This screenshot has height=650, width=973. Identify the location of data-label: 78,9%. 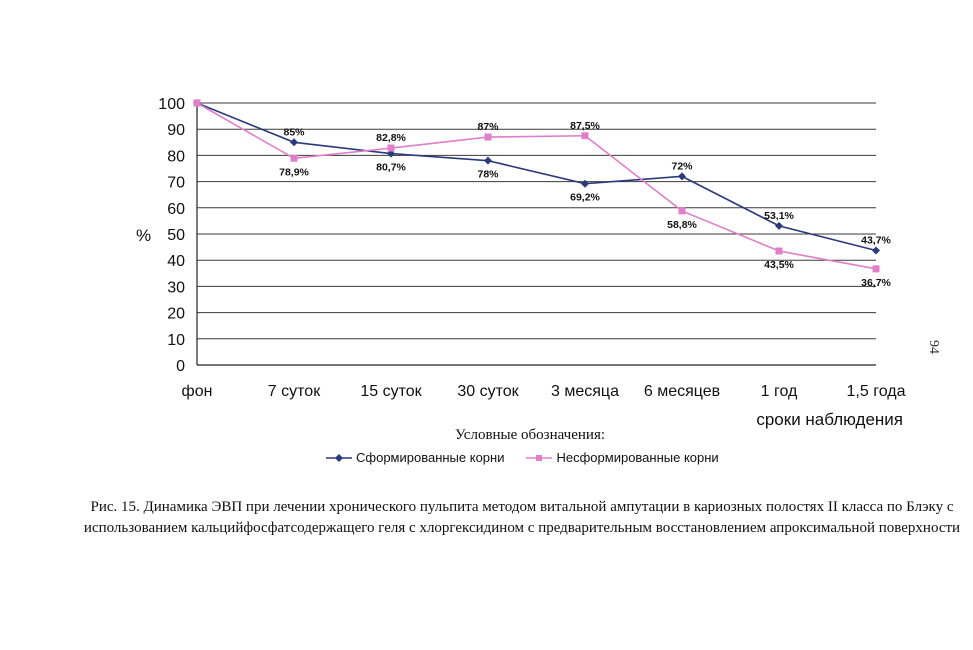
(294, 172).